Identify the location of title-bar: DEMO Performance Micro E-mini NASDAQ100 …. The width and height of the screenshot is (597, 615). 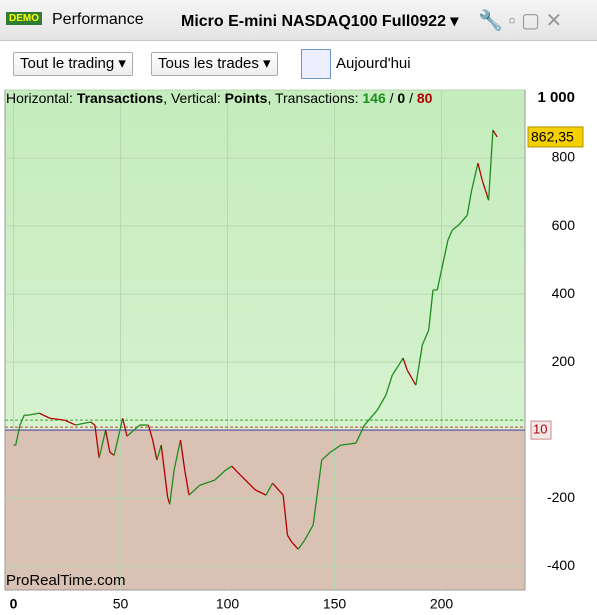
(298, 20).